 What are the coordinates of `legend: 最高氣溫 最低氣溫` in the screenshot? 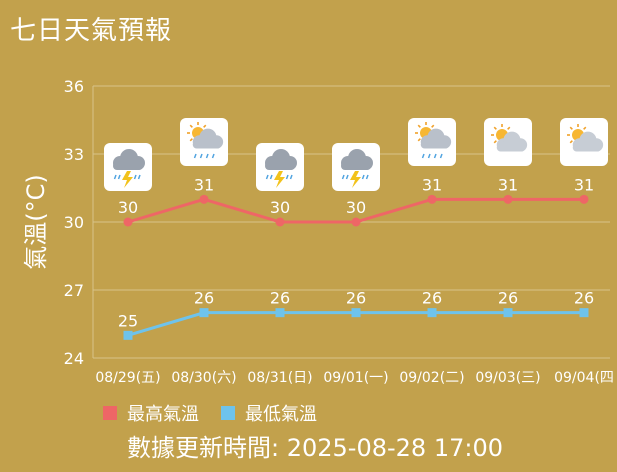 It's located at (221, 413).